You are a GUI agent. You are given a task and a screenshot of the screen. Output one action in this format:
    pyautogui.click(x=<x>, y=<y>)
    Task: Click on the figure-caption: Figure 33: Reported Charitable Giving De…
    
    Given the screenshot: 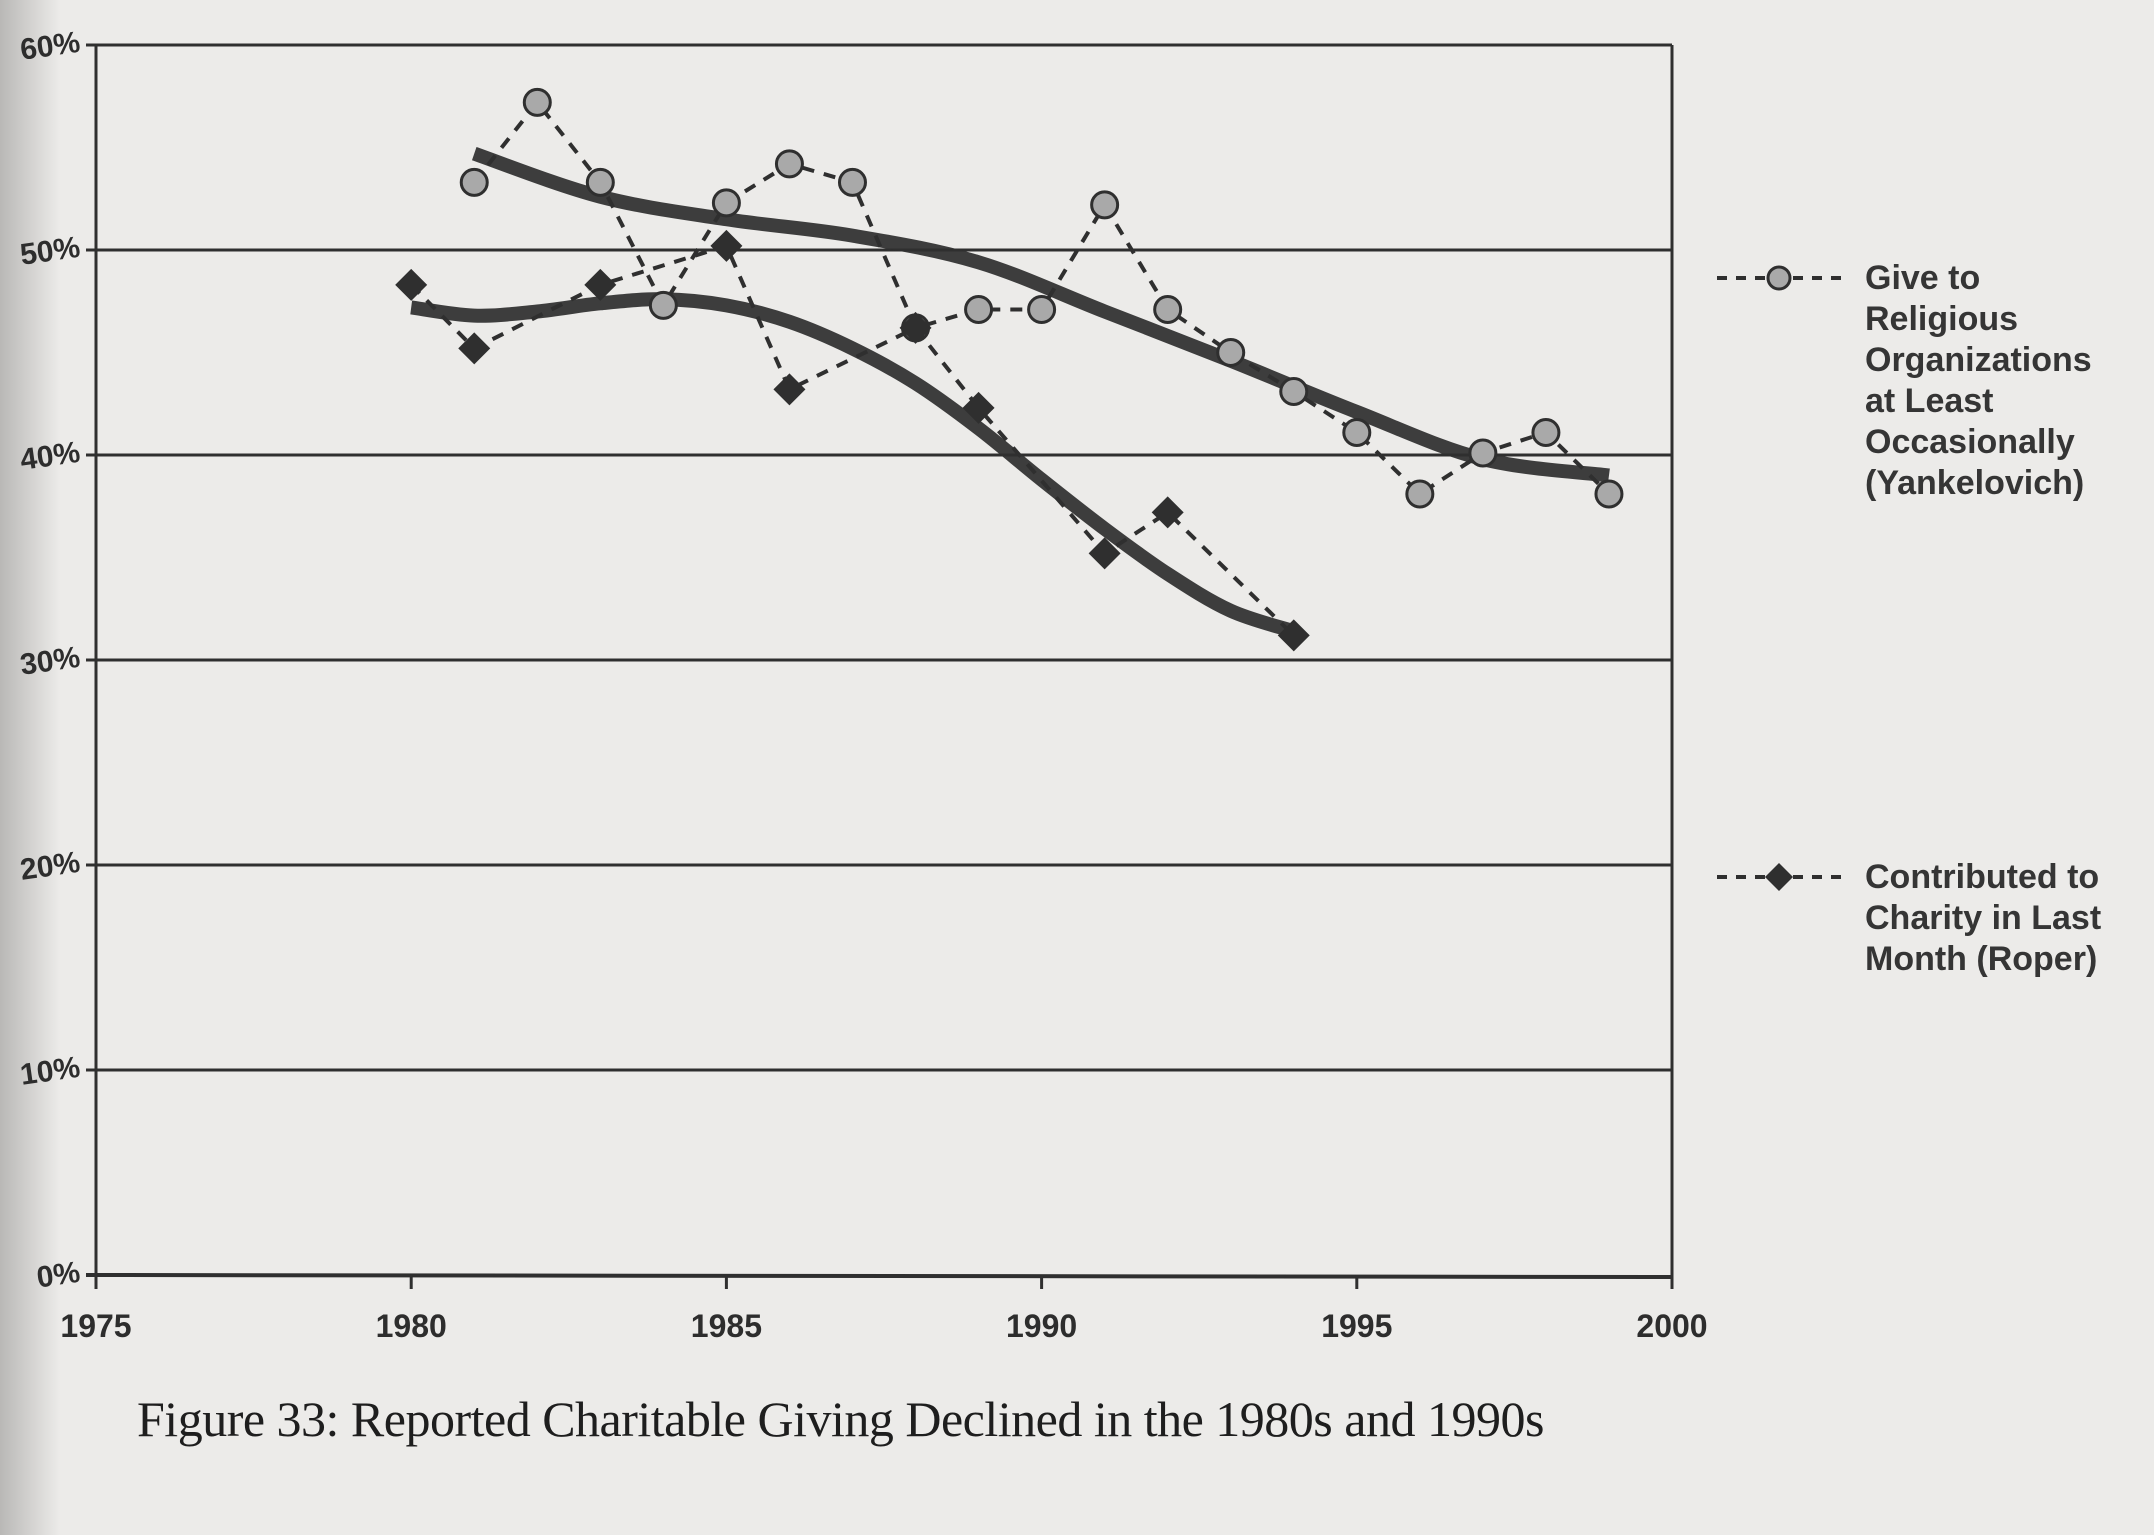 What is the action you would take?
    pyautogui.click(x=840, y=1419)
    